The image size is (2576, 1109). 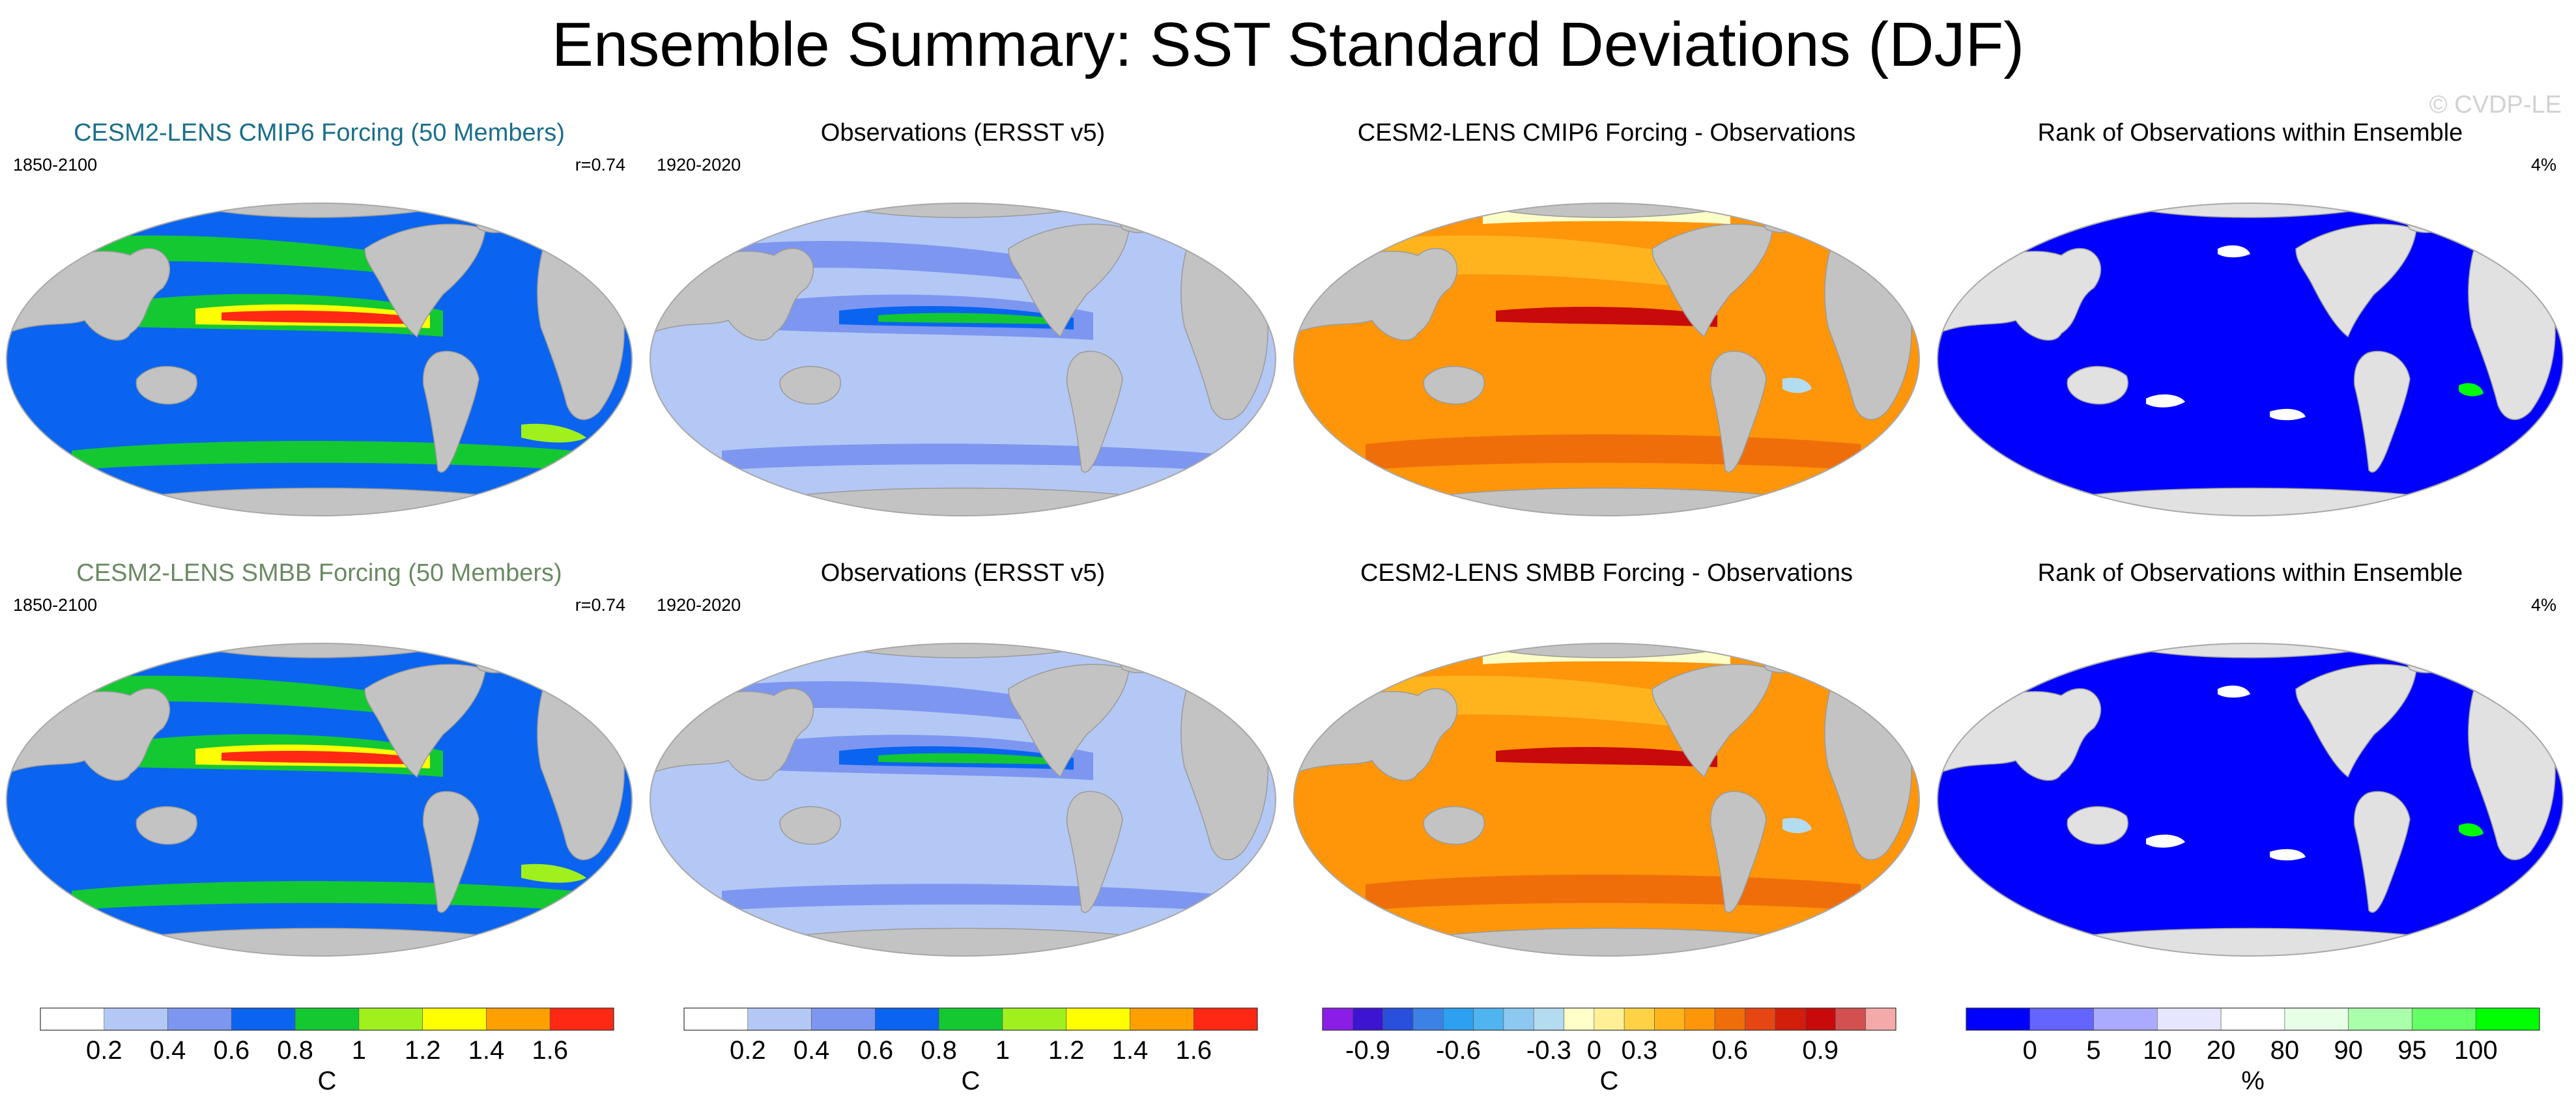 What do you see at coordinates (2285, 1050) in the screenshot?
I see `colorbar-tick-label: 80` at bounding box center [2285, 1050].